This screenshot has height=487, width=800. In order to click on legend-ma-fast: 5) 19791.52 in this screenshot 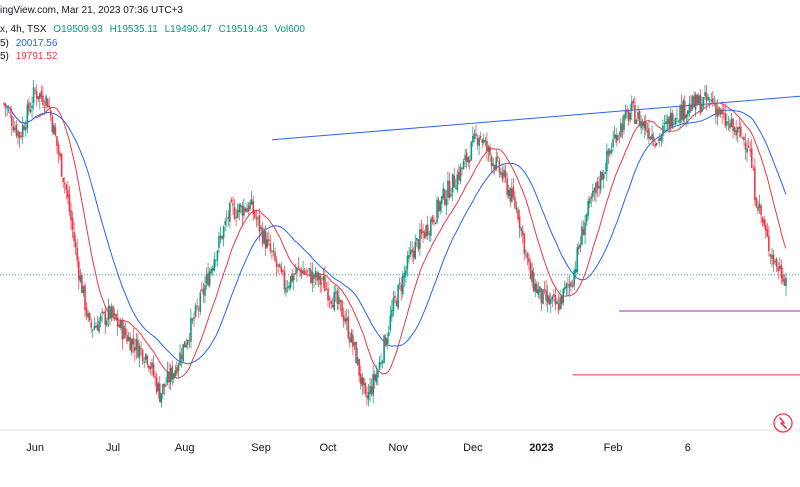, I will do `click(30, 57)`.